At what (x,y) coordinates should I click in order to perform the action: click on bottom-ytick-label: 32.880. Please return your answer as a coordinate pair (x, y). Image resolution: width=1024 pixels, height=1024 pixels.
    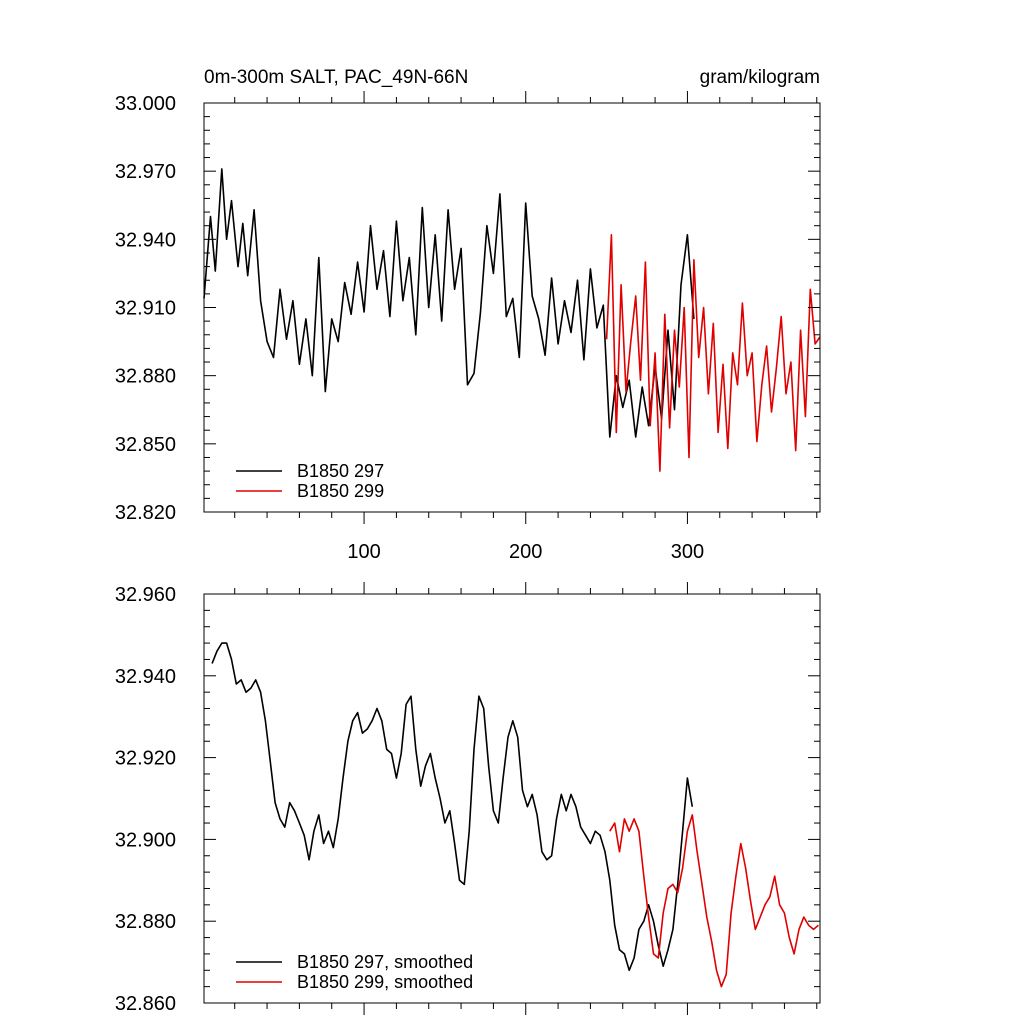
    Looking at the image, I should click on (145, 922).